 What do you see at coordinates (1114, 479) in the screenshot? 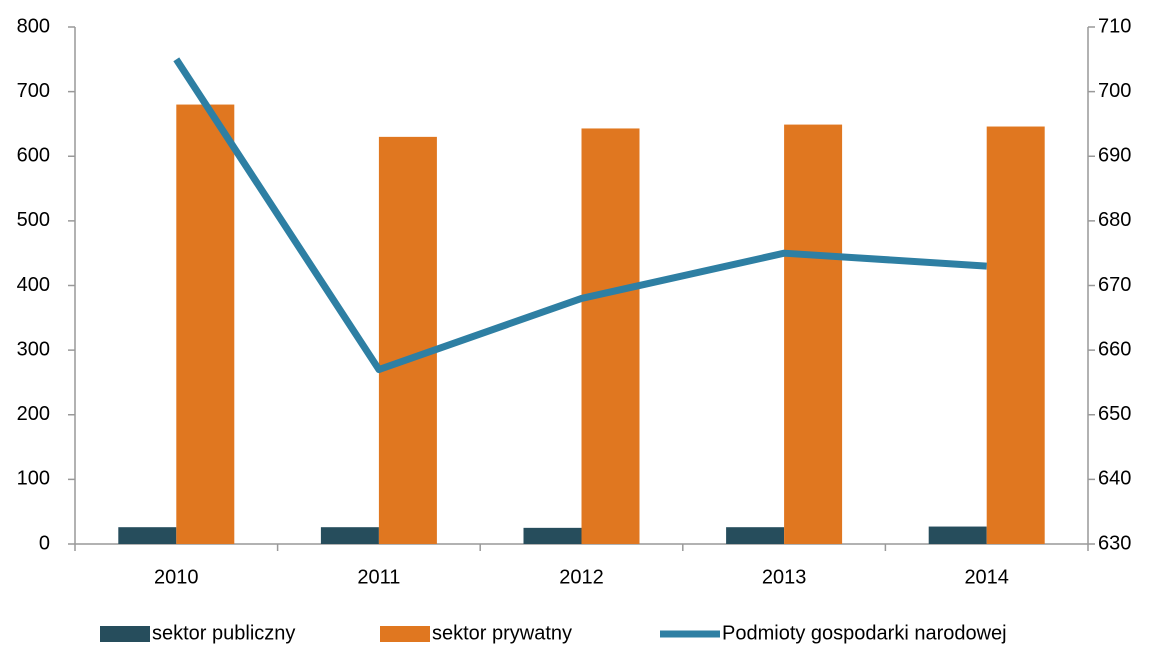
I see `y2-tick-label: 640` at bounding box center [1114, 479].